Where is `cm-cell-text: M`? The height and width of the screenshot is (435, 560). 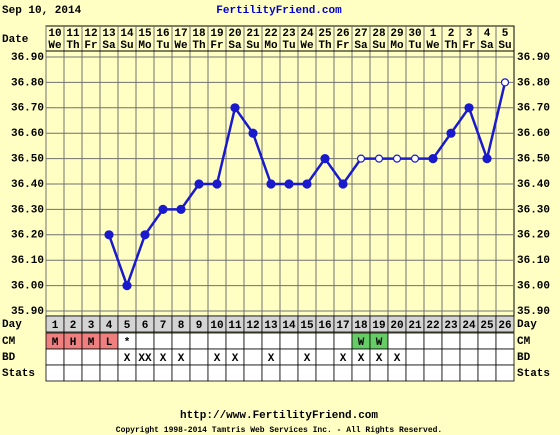 cm-cell-text: M is located at coordinates (55, 343).